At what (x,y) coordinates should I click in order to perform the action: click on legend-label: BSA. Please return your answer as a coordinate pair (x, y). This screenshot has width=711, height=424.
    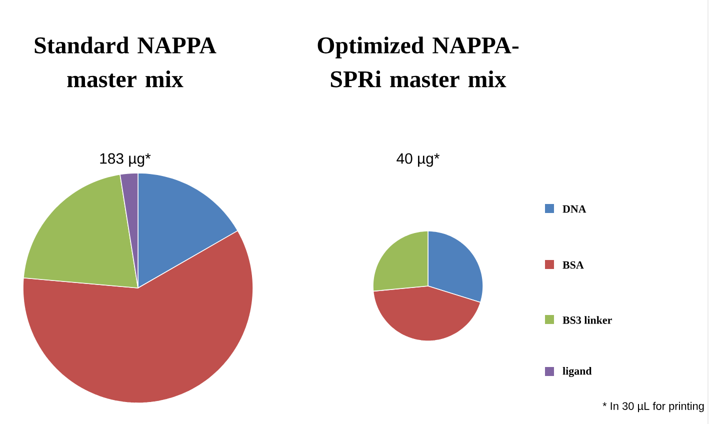
    Looking at the image, I should click on (573, 265).